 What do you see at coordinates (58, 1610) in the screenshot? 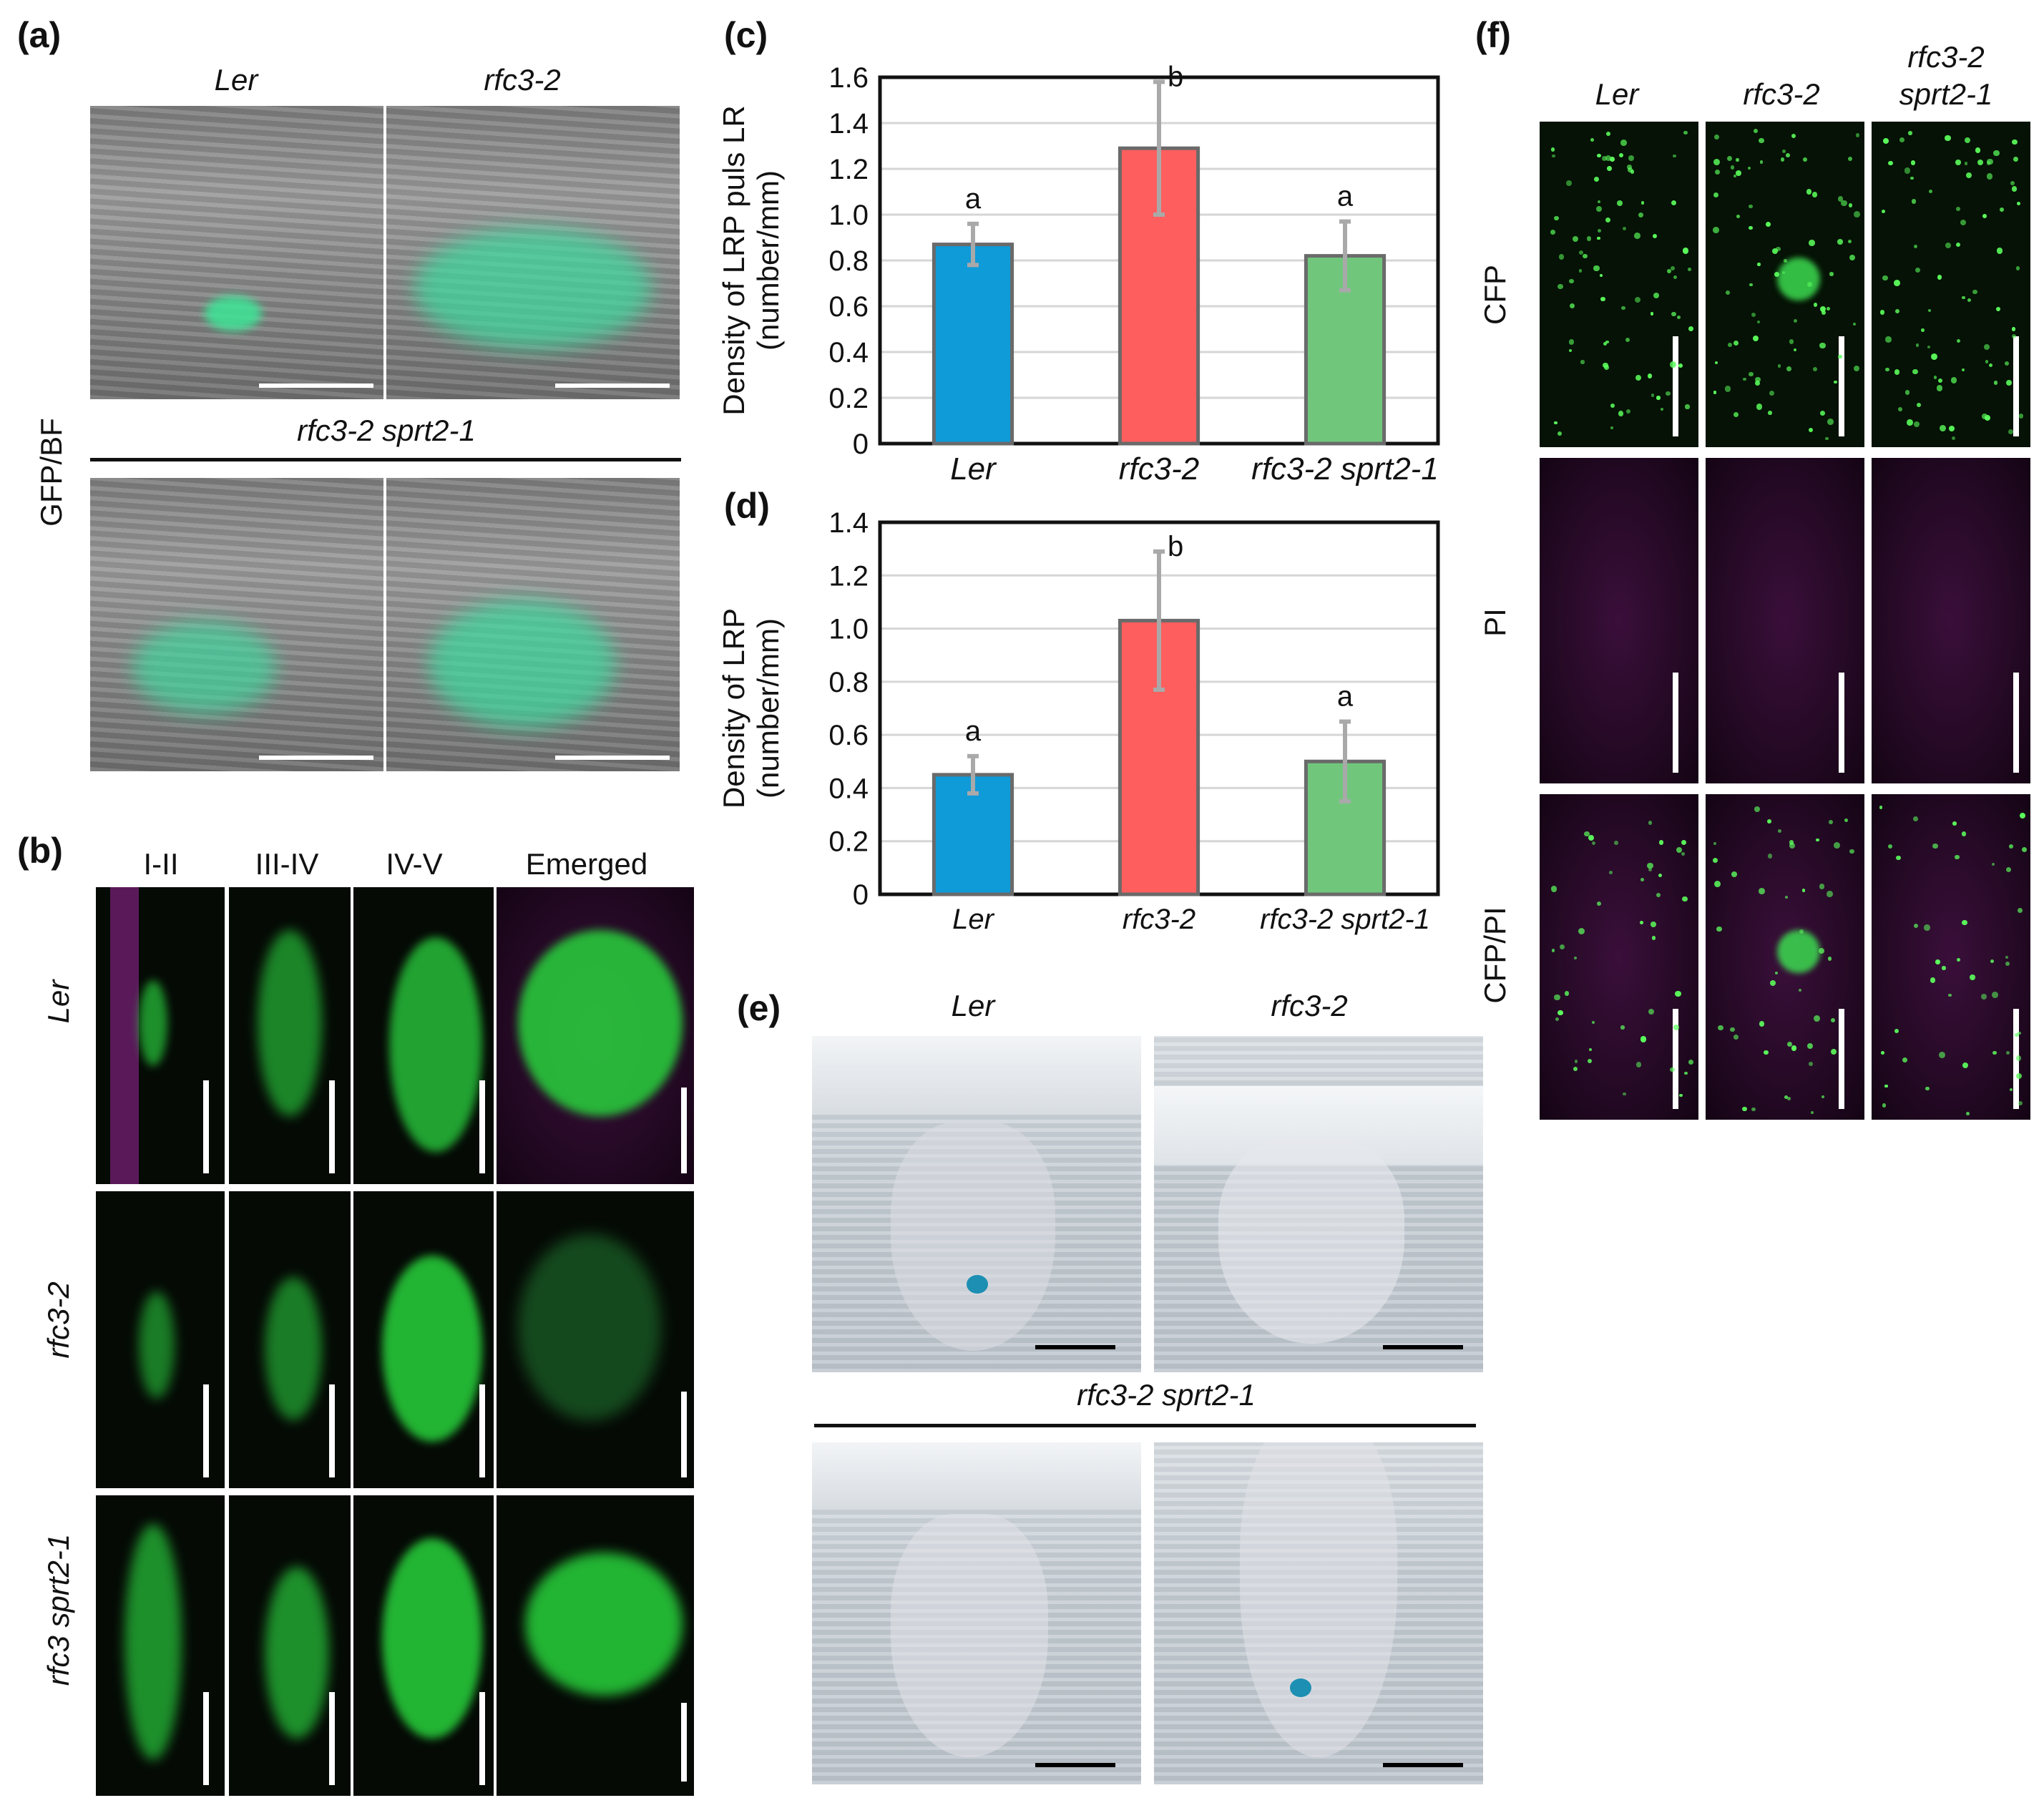
I see `panel-b-row3-label: rfc3 sprt2-1` at bounding box center [58, 1610].